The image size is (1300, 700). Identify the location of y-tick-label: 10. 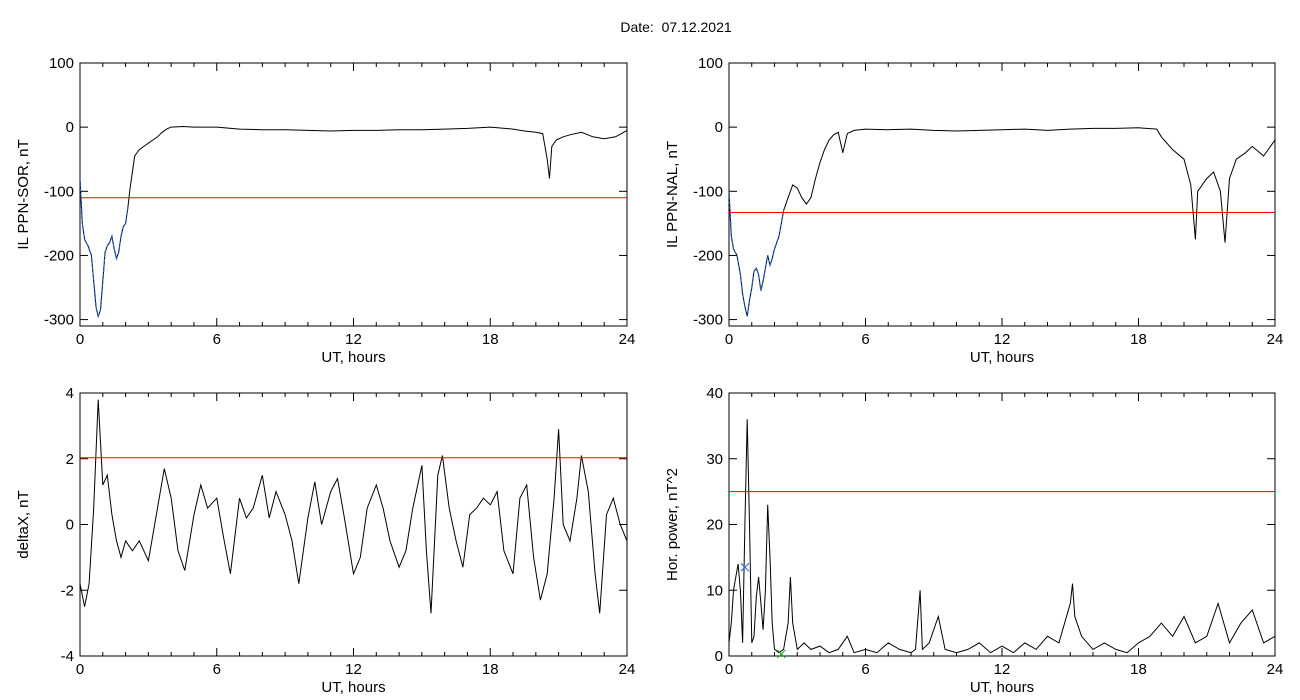
(714, 590).